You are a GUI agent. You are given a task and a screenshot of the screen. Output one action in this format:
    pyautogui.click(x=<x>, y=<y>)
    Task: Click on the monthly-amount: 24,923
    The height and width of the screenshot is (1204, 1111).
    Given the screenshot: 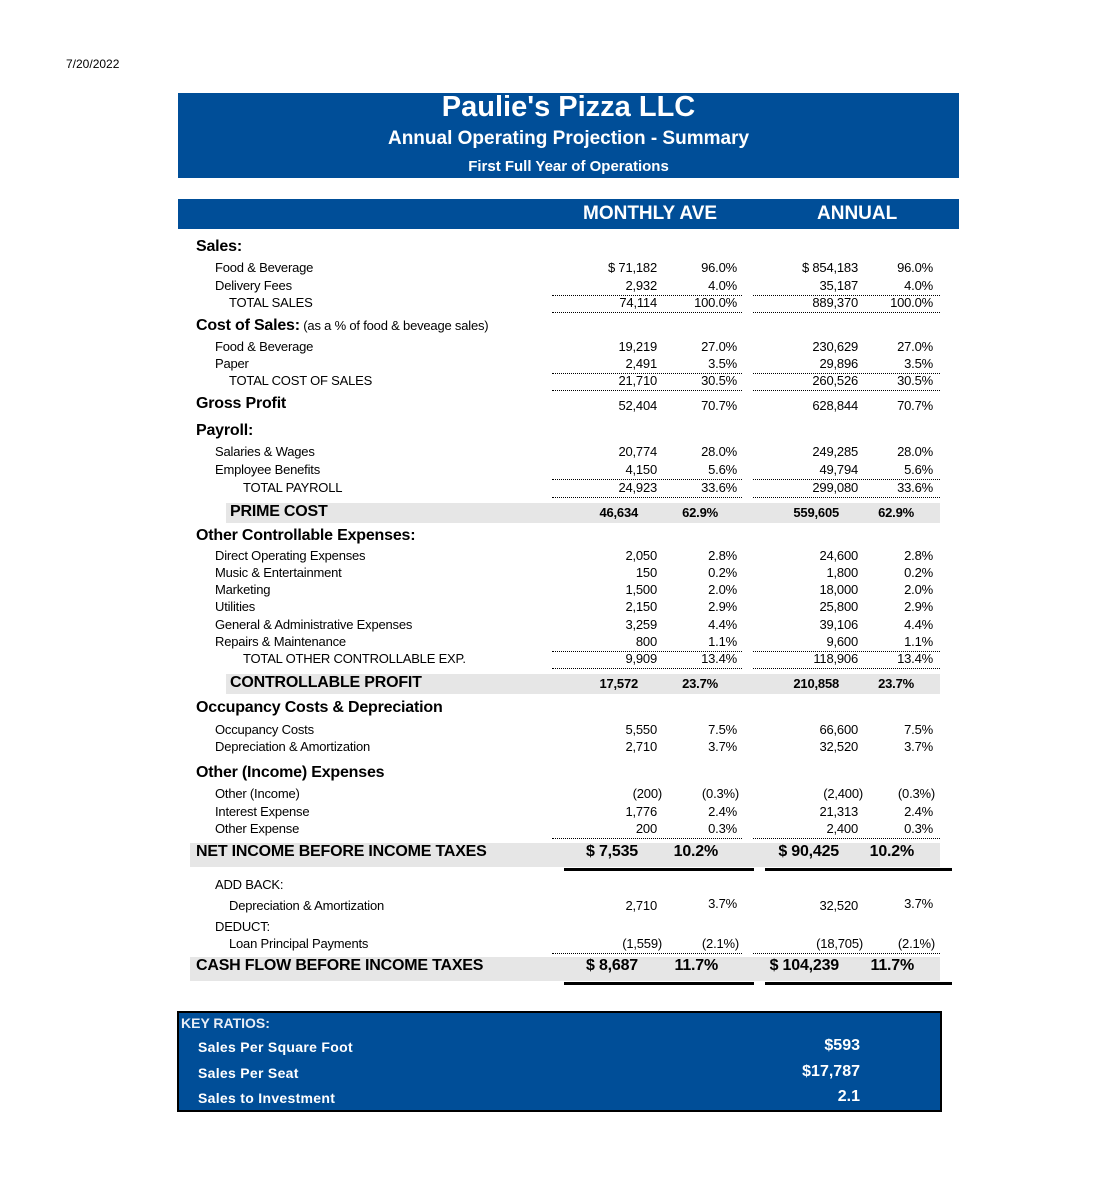 What is the action you would take?
    pyautogui.click(x=637, y=487)
    